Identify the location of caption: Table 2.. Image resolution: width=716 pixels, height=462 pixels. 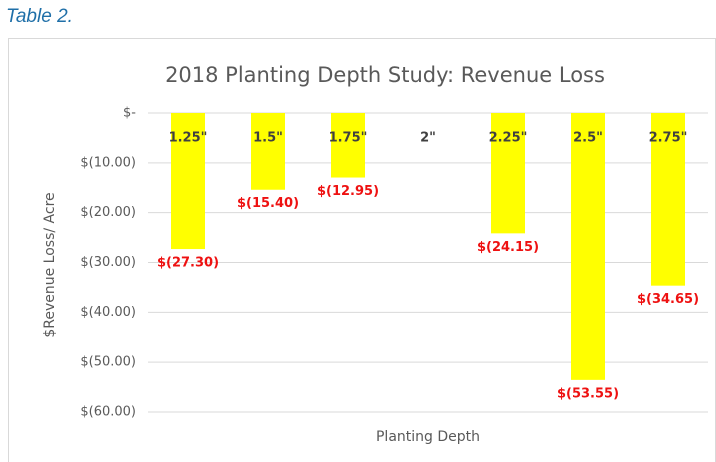
(39, 16).